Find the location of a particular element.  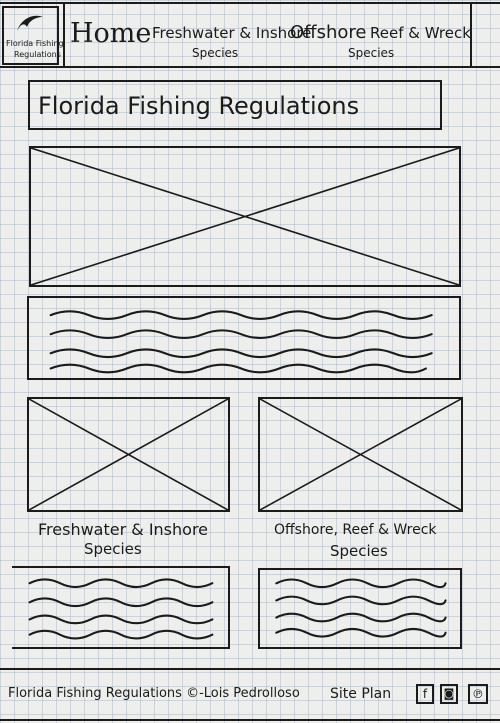

nav-item-home: Home is located at coordinates (111, 33).